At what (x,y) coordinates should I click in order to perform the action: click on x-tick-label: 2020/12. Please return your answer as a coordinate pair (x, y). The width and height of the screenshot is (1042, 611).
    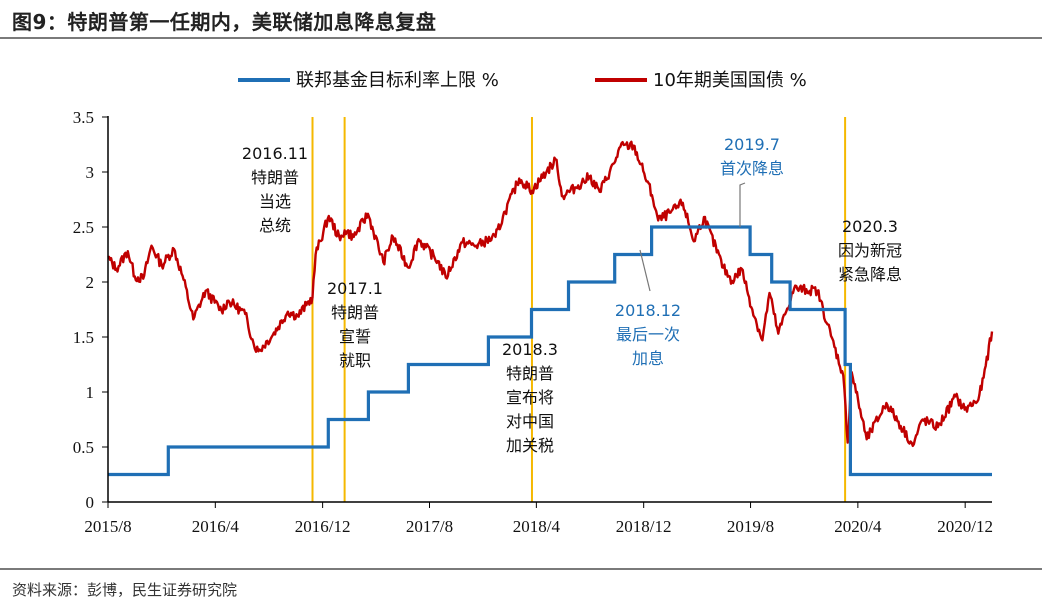
    Looking at the image, I should click on (965, 526).